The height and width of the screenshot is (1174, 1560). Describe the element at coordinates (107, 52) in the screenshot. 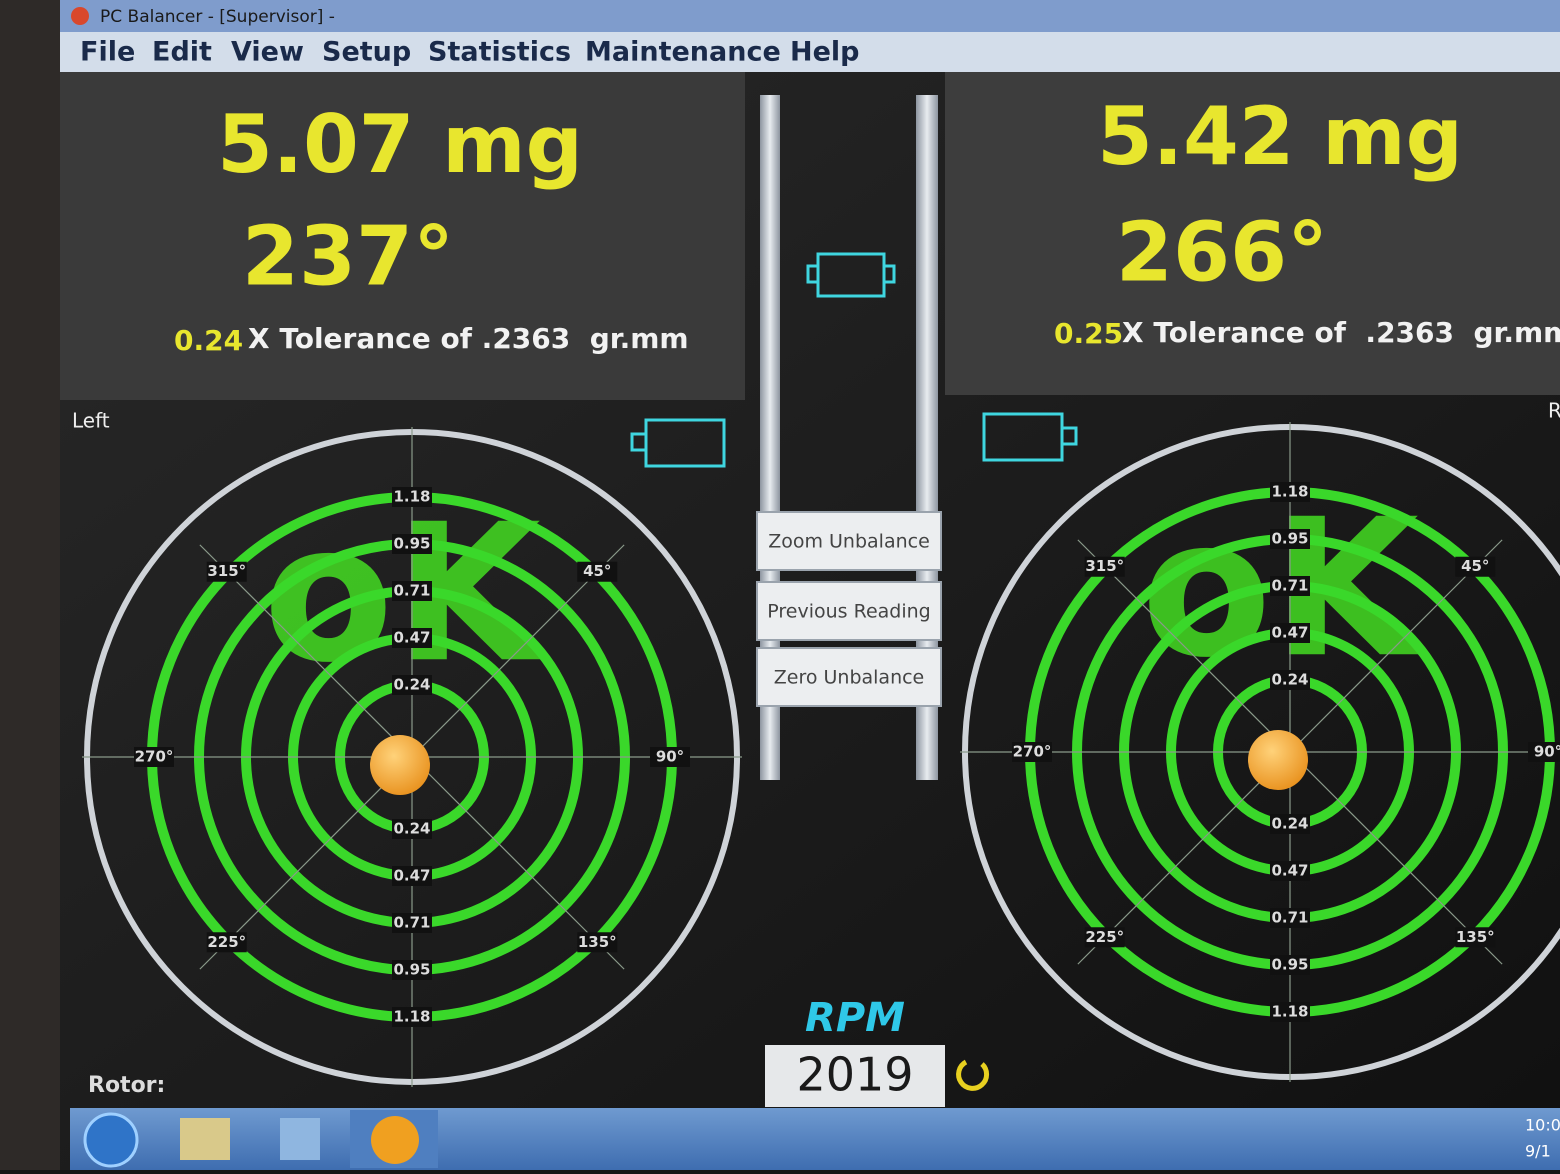

I see `menu-item: File` at that location.